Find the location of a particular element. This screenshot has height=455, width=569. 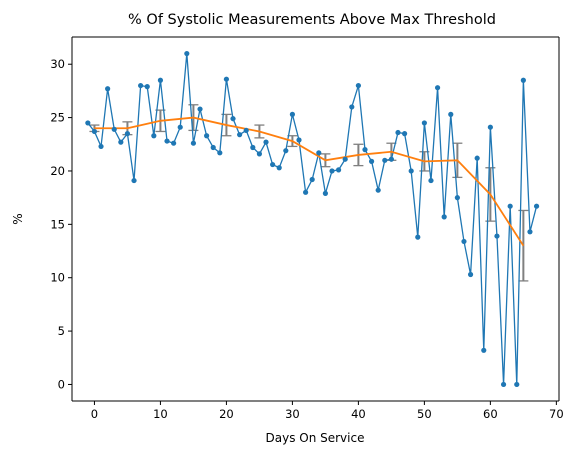

x-axis-label: Days On Service is located at coordinates (315, 438).